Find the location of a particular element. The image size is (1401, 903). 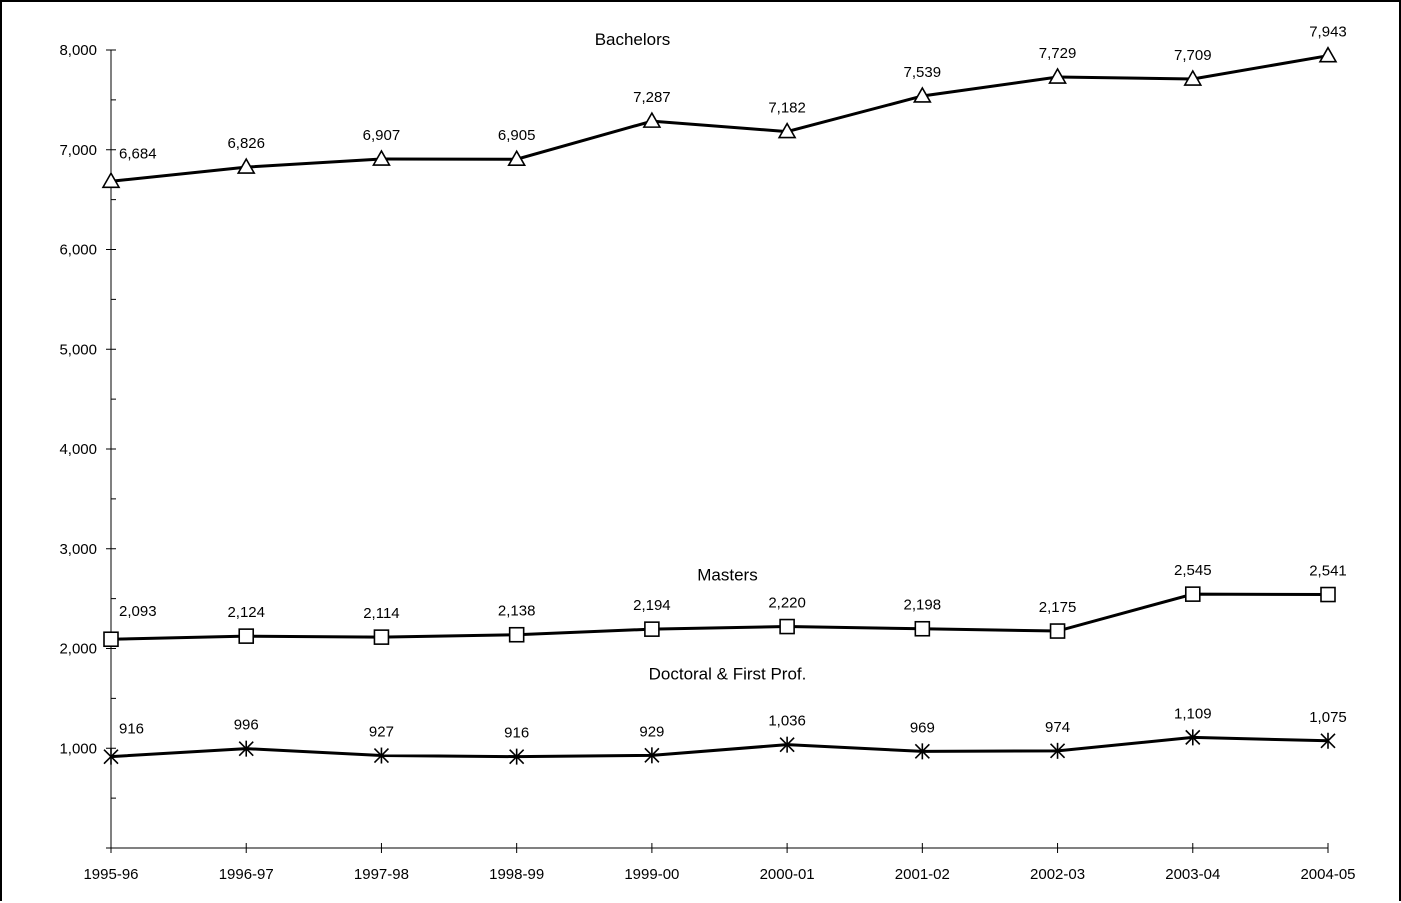

y-tick-label: 8,000 is located at coordinates (78, 50).